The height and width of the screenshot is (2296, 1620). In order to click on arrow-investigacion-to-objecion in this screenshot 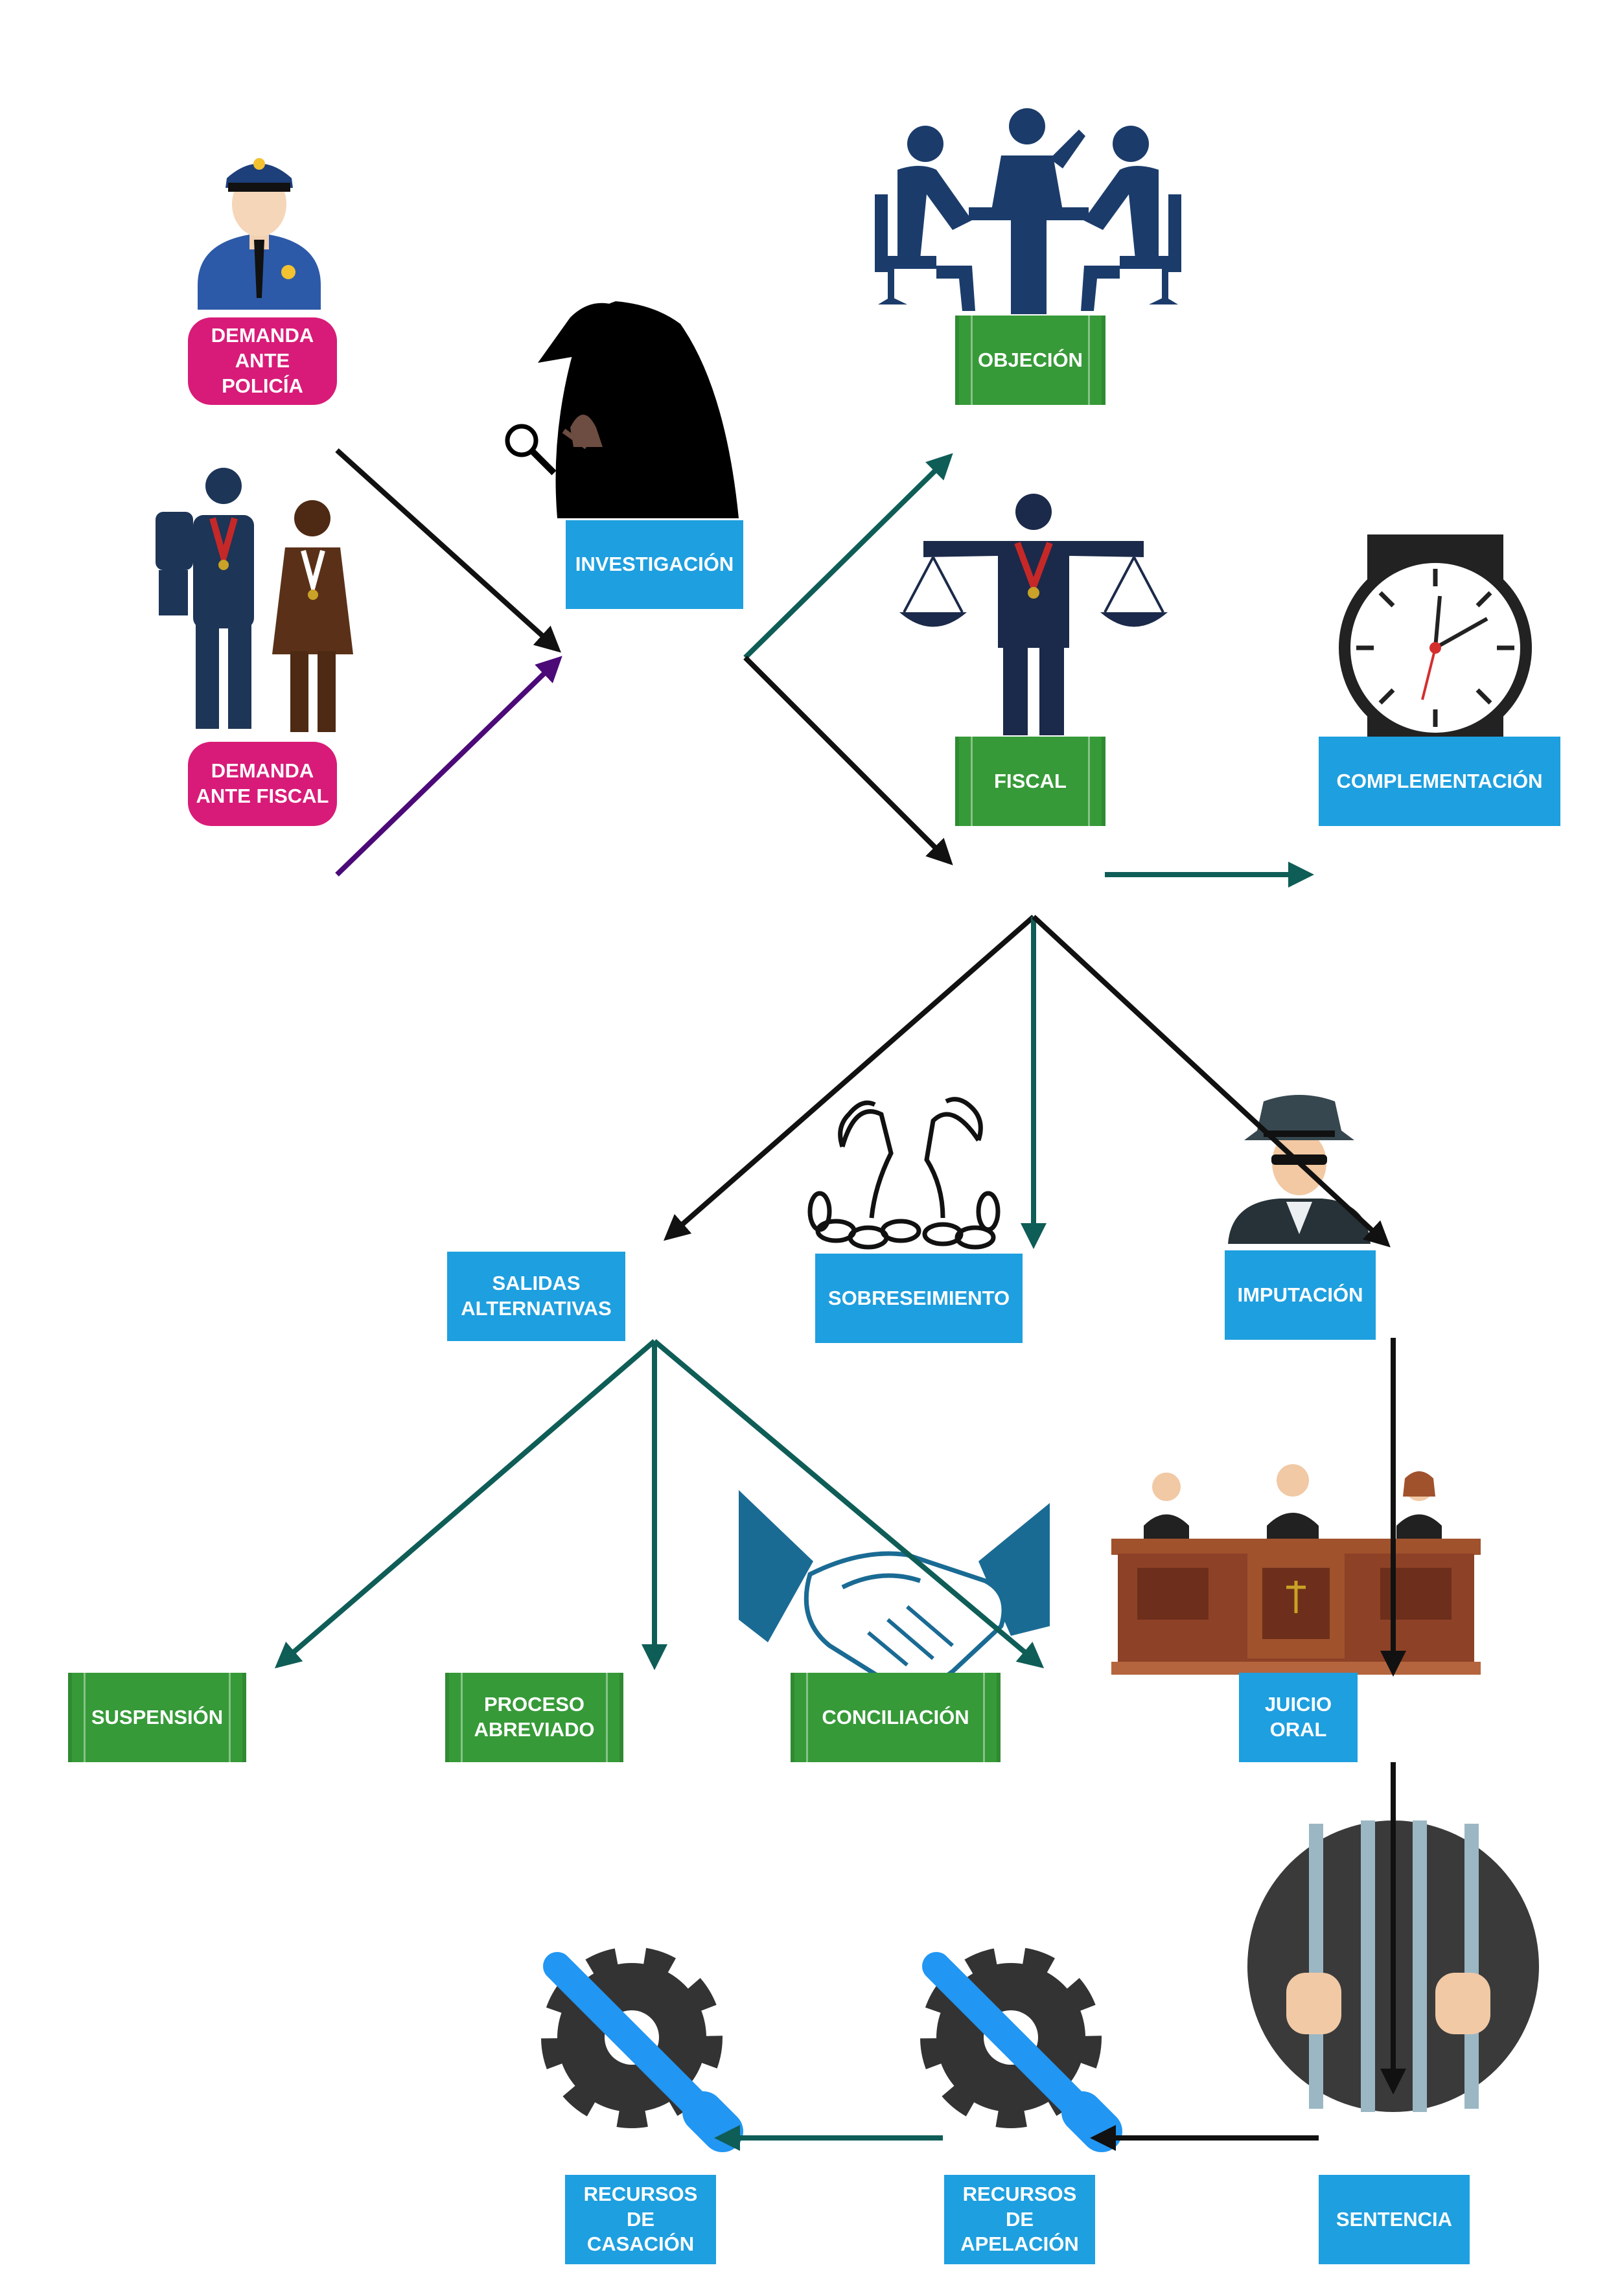, I will do `click(848, 556)`.